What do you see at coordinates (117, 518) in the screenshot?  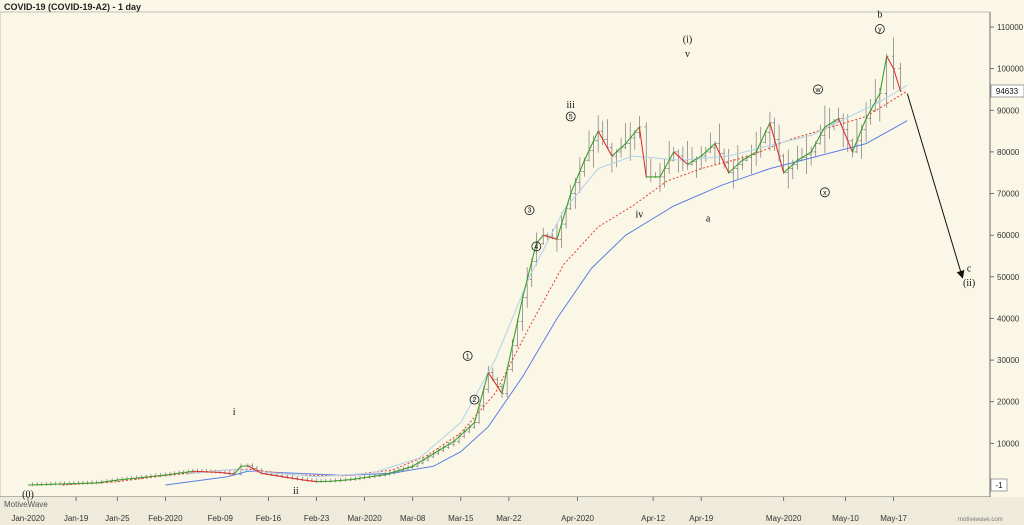 I see `x-tick-label: Jan-25` at bounding box center [117, 518].